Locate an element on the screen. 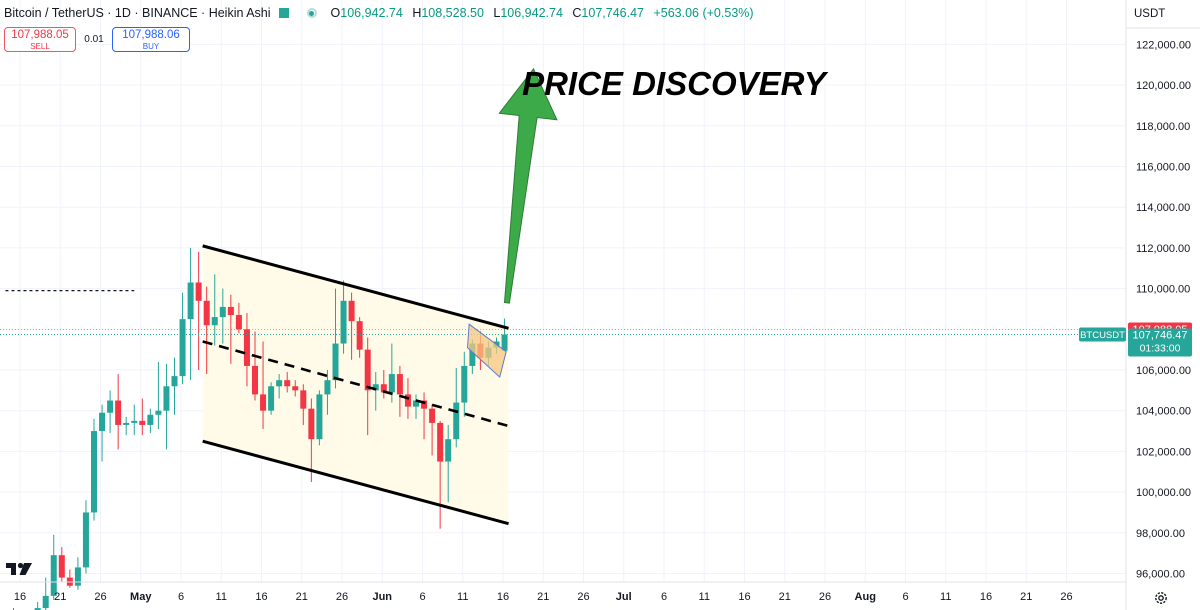 The width and height of the screenshot is (1200, 610). x-tick-label: Jun is located at coordinates (382, 597).